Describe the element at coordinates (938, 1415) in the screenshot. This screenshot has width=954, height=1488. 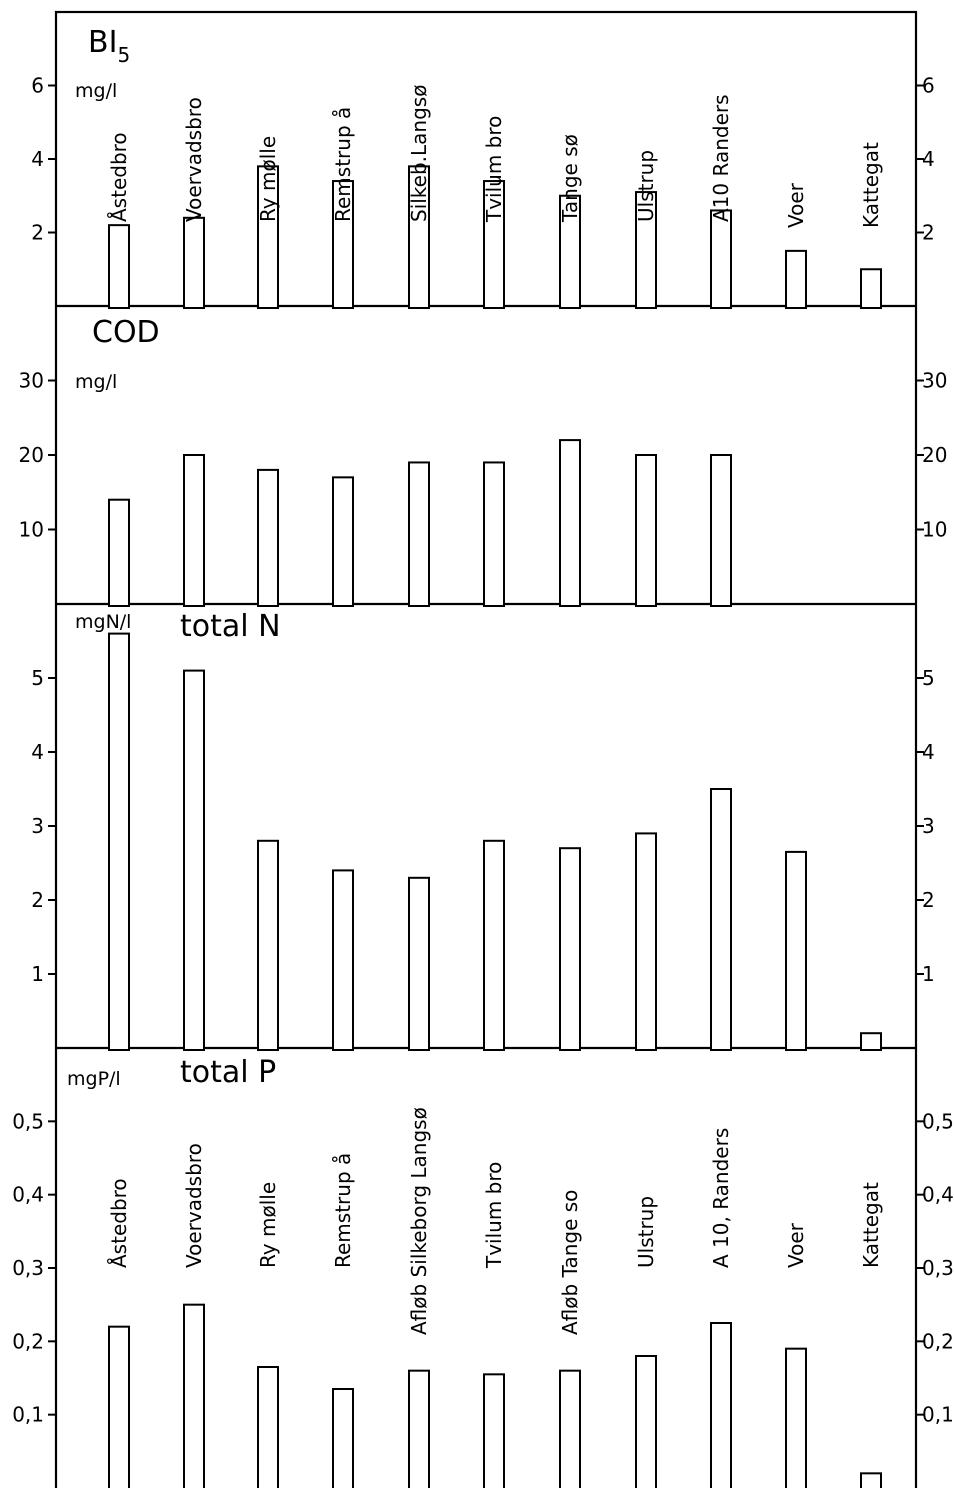
I see `right-tick-label: 0,1` at that location.